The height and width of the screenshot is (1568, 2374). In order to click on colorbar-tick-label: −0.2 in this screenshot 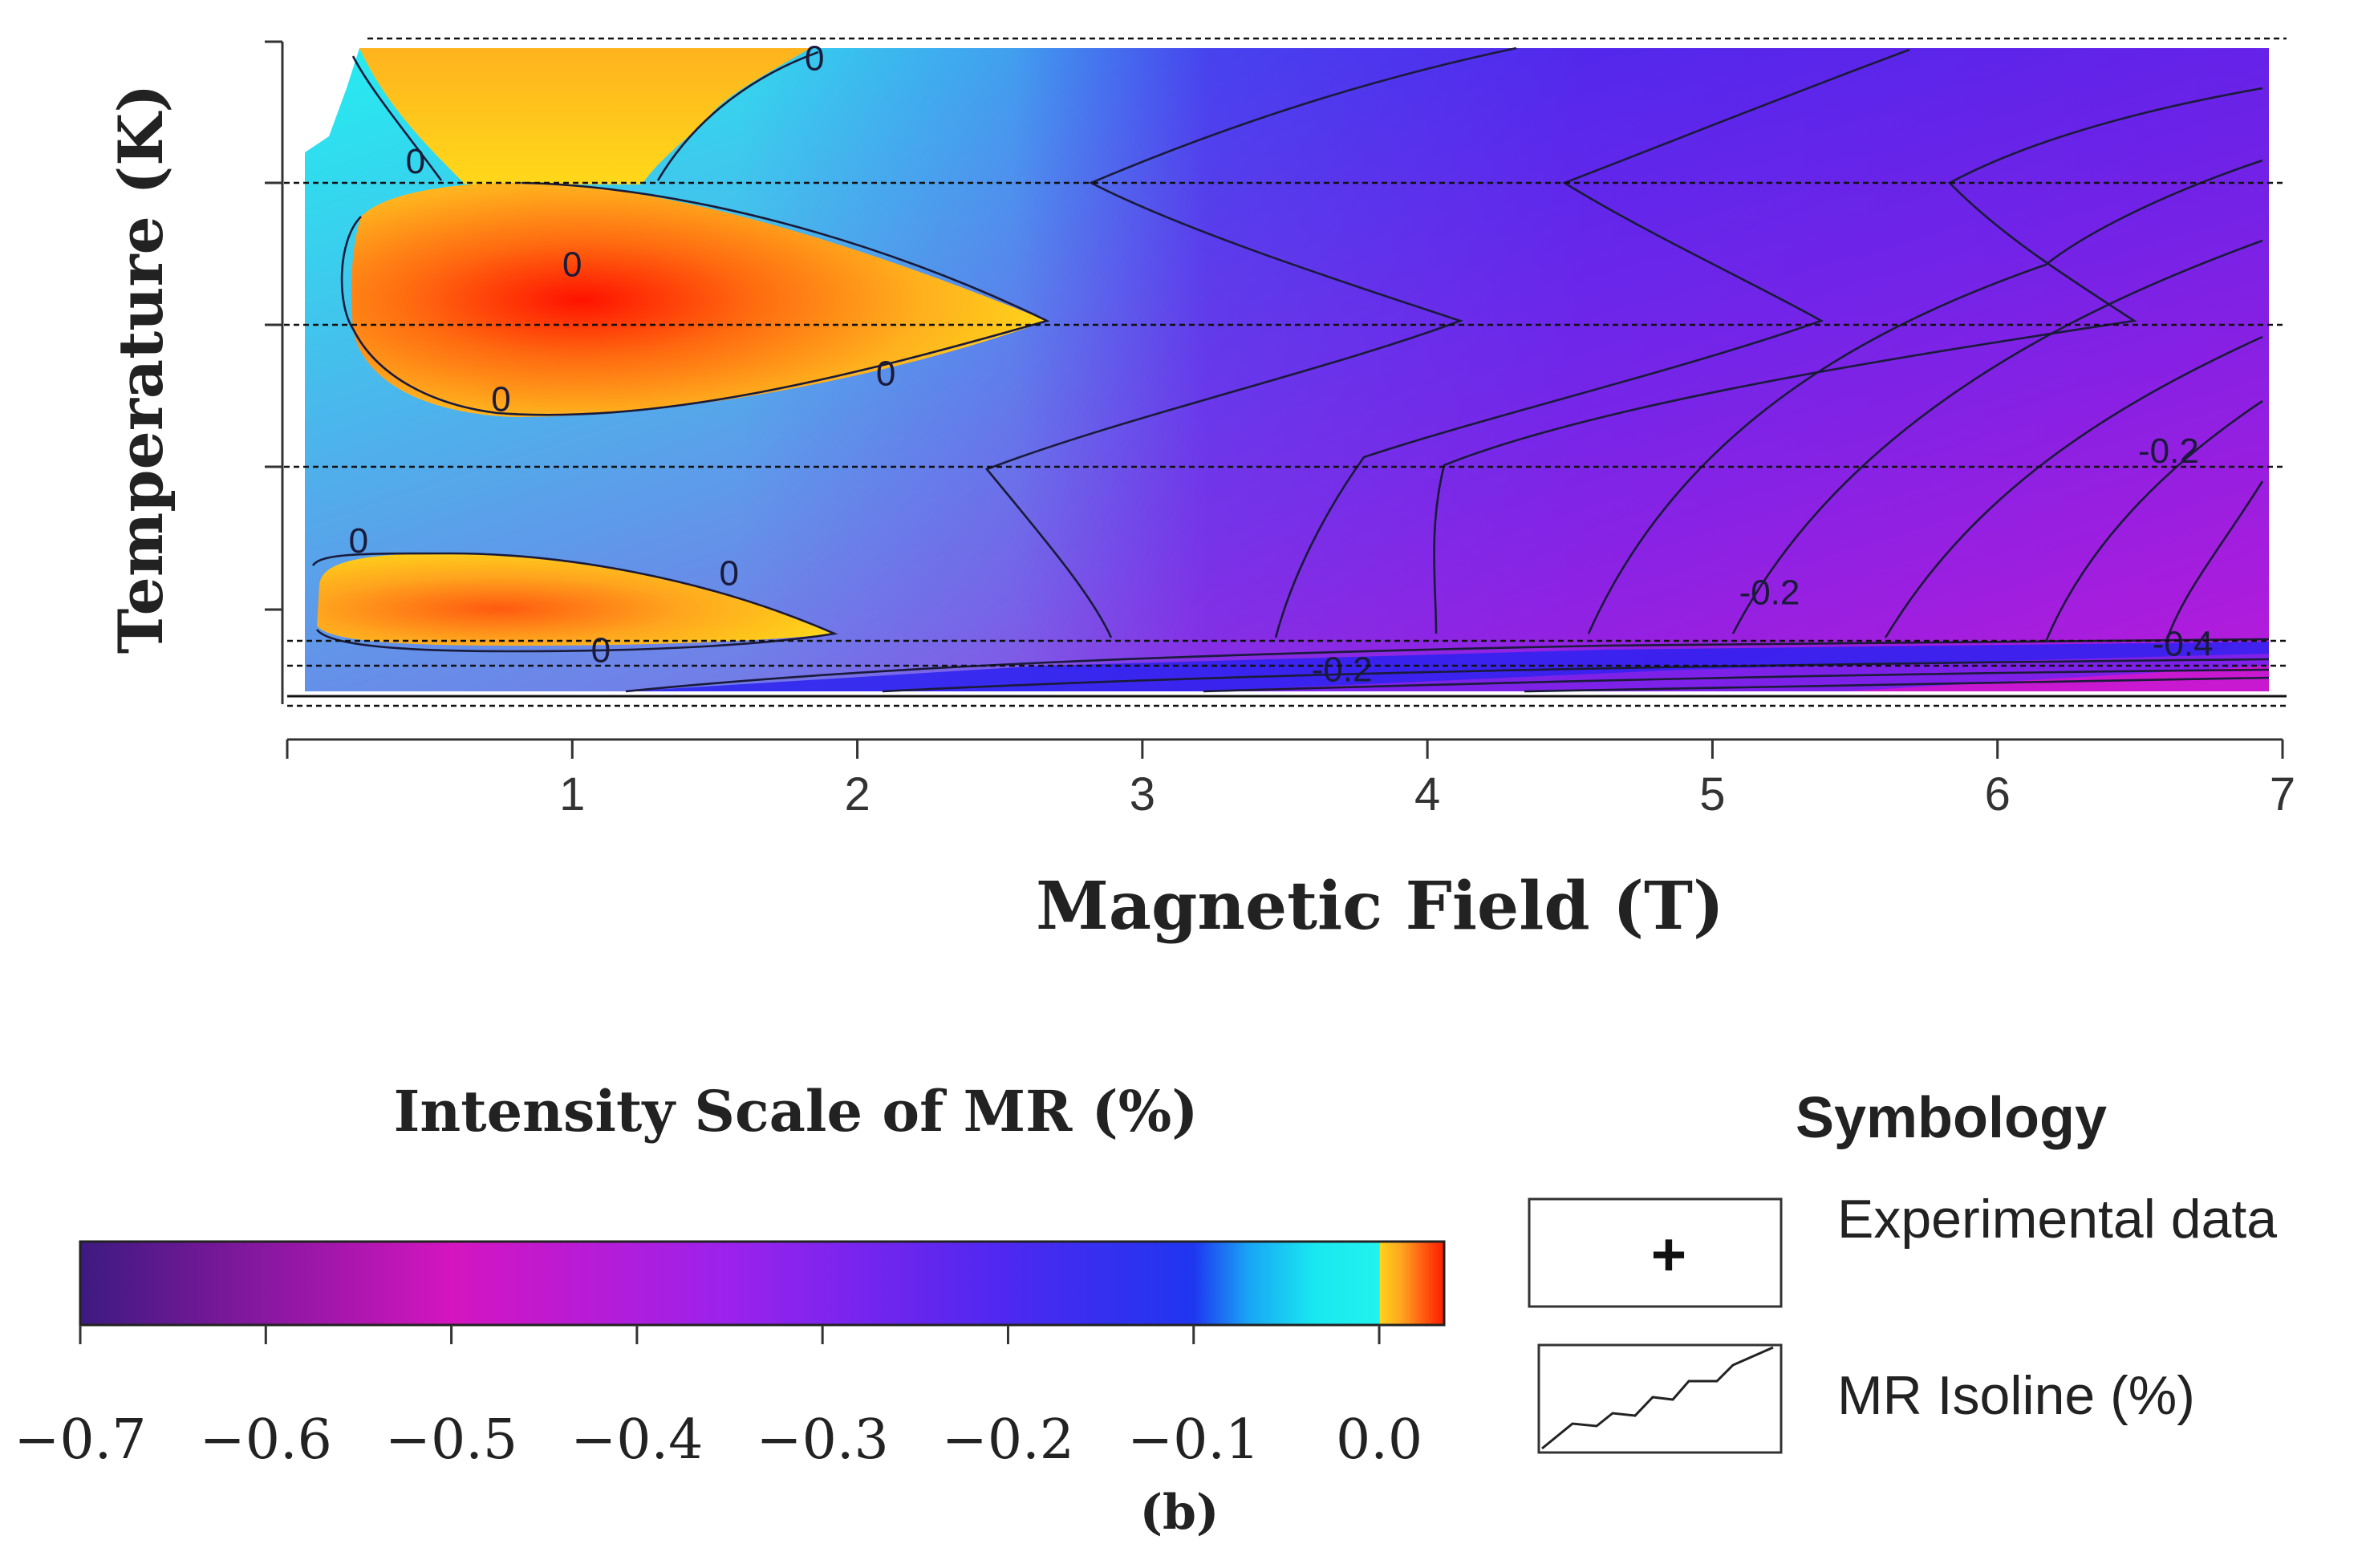, I will do `click(1008, 1440)`.